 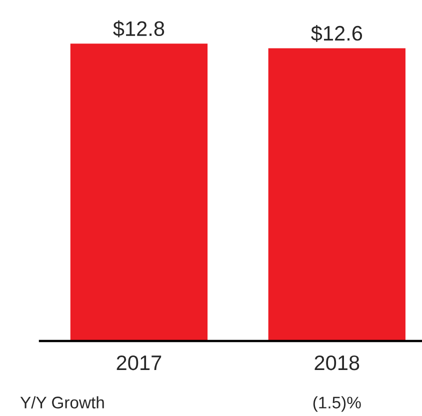 What do you see at coordinates (336, 33) in the screenshot?
I see `data-label: $12.6` at bounding box center [336, 33].